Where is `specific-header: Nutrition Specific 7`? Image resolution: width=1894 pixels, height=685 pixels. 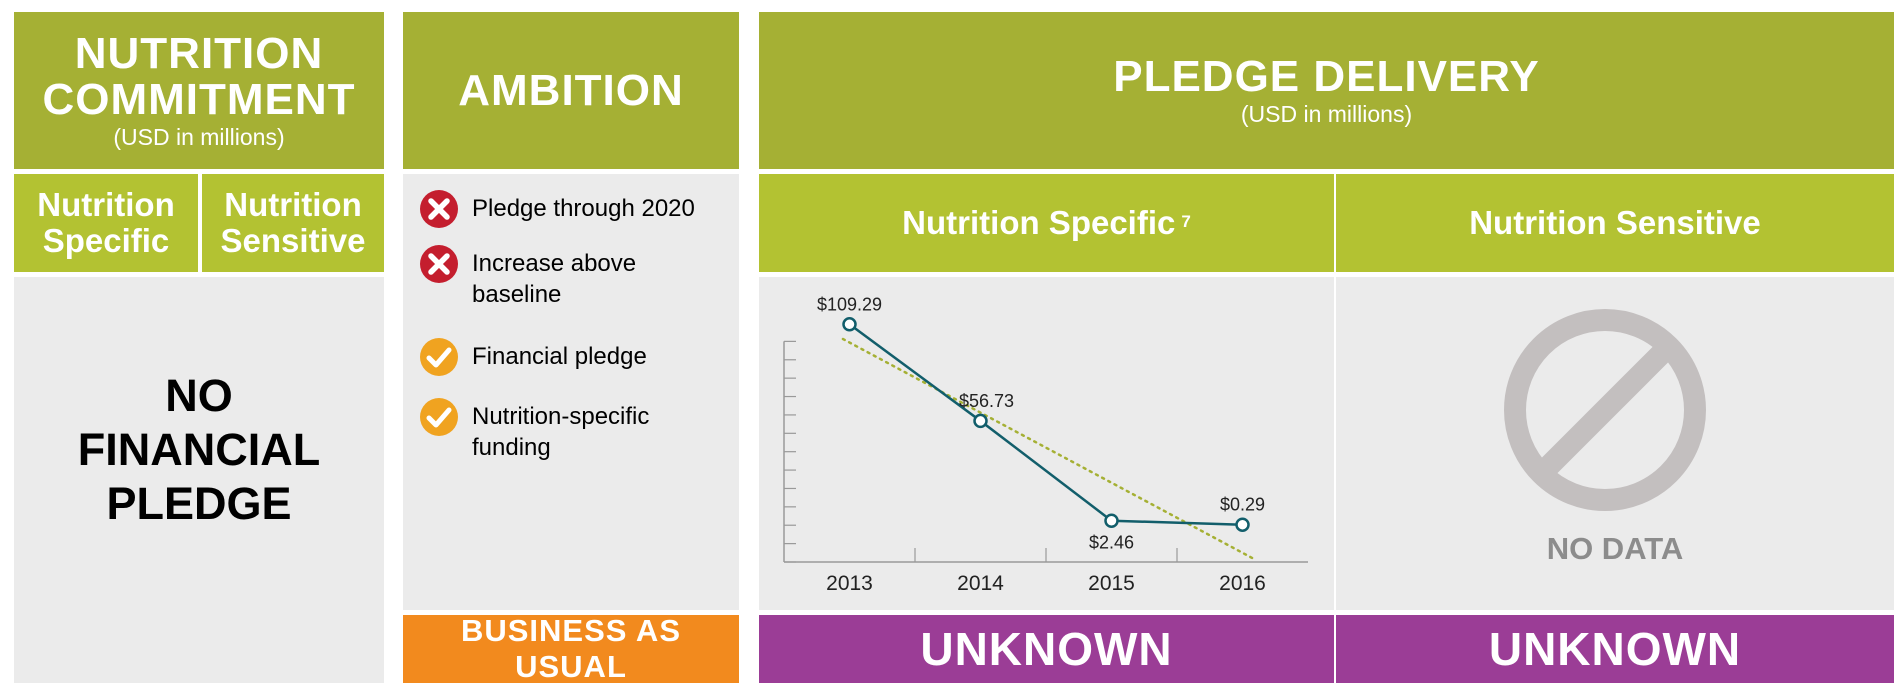 specific-header: Nutrition Specific 7 is located at coordinates (1046, 223).